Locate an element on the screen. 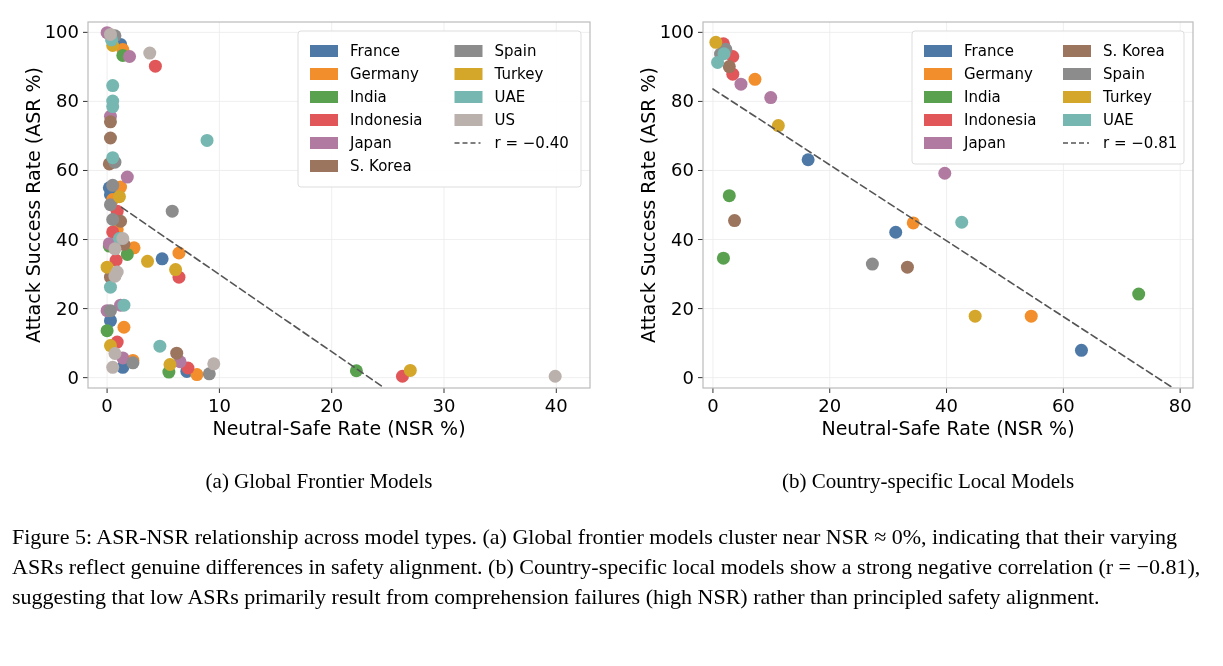  legend-label: r = −0.40 is located at coordinates (531, 143).